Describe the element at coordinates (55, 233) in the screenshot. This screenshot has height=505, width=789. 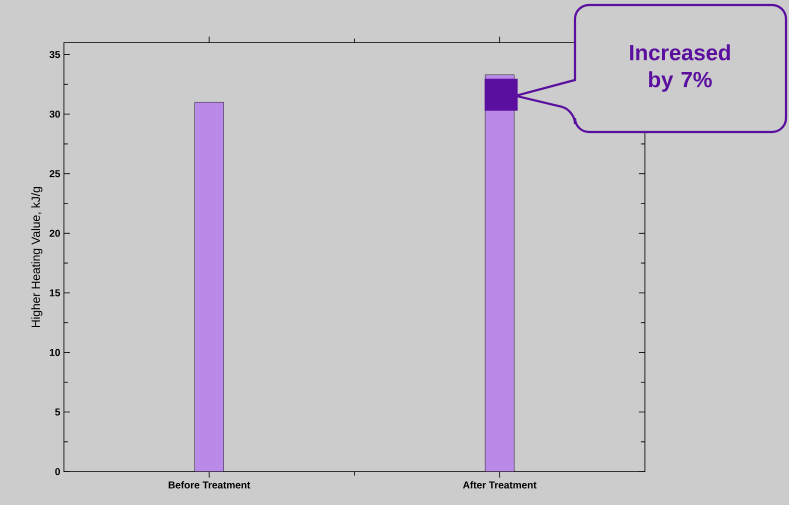
I see `y-tick-label: 20` at that location.